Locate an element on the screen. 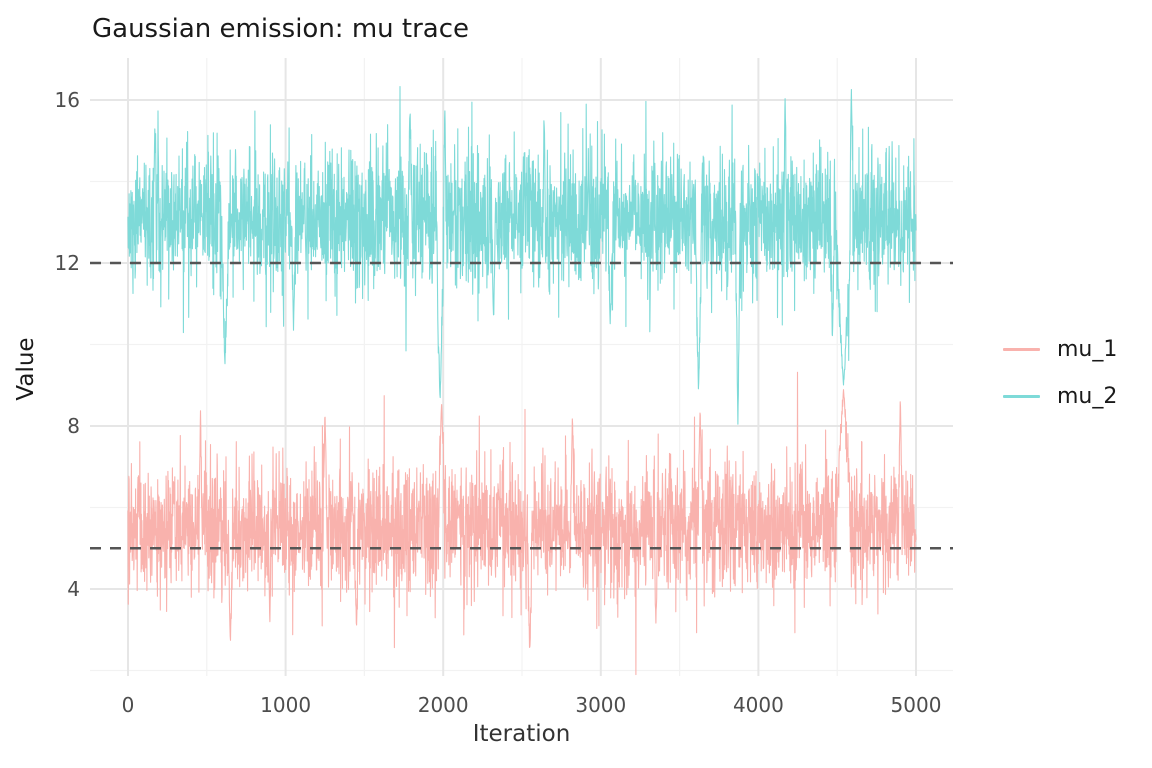  legend-label-mu-1: mu_1 is located at coordinates (1087, 349).